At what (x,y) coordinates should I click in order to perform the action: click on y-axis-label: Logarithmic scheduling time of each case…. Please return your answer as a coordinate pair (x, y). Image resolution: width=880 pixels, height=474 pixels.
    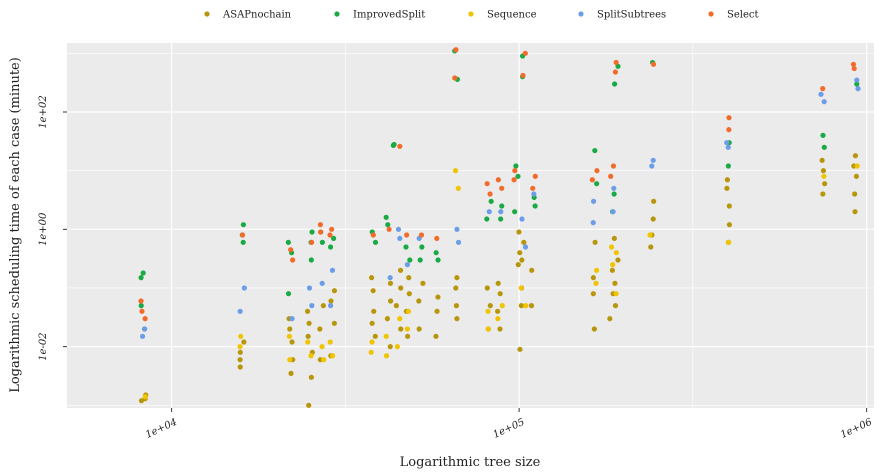
    Looking at the image, I should click on (15, 225).